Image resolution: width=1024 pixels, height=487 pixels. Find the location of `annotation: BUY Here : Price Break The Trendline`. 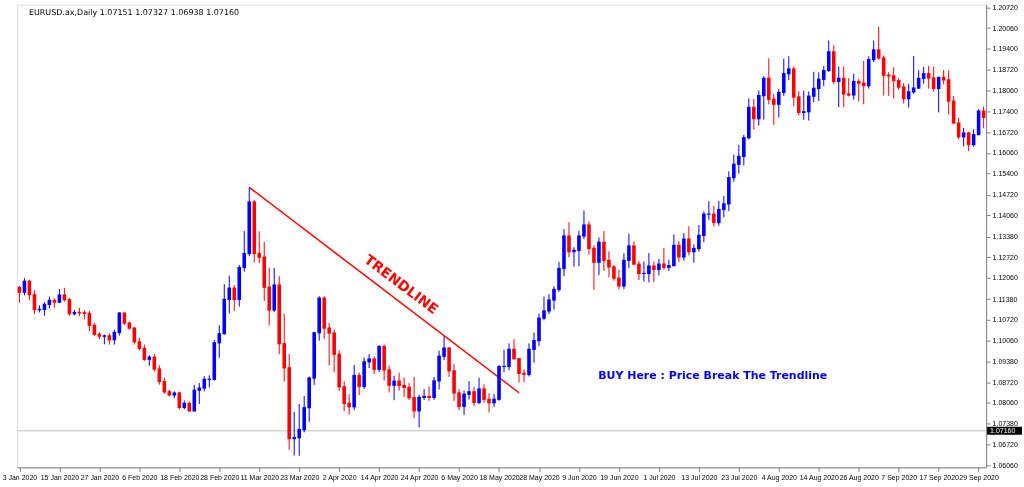

annotation: BUY Here : Price Break The Trendline is located at coordinates (713, 375).